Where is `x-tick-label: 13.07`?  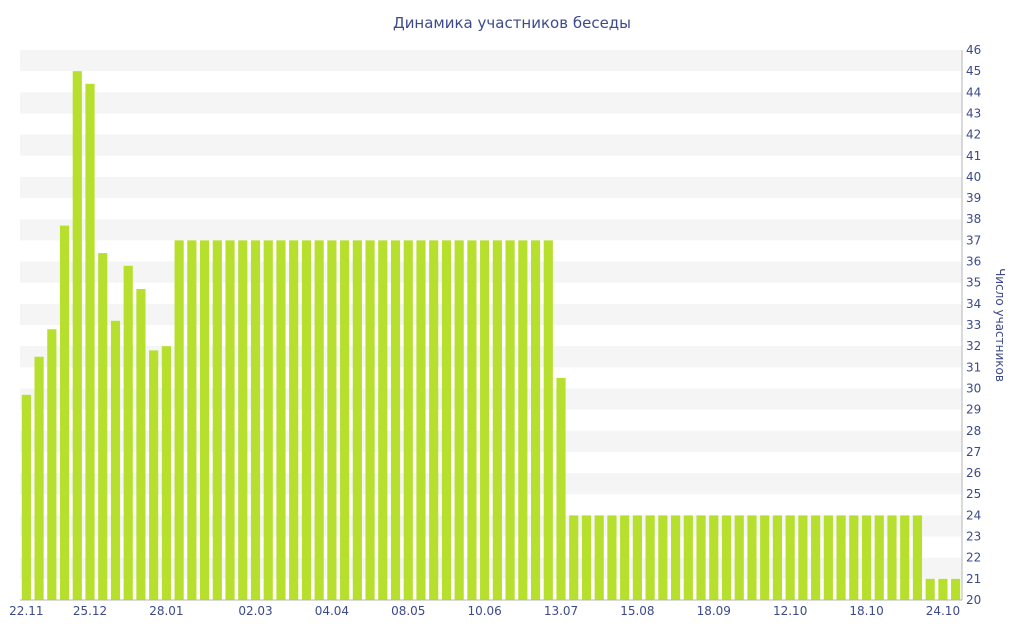 x-tick-label: 13.07 is located at coordinates (561, 611).